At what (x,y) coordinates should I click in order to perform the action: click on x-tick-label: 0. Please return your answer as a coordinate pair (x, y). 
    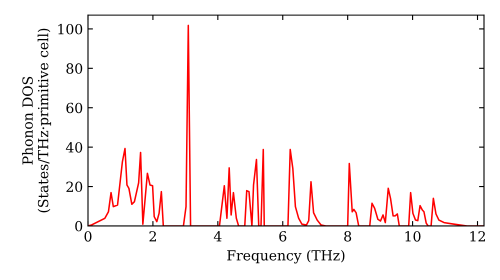
    Looking at the image, I should click on (88, 236).